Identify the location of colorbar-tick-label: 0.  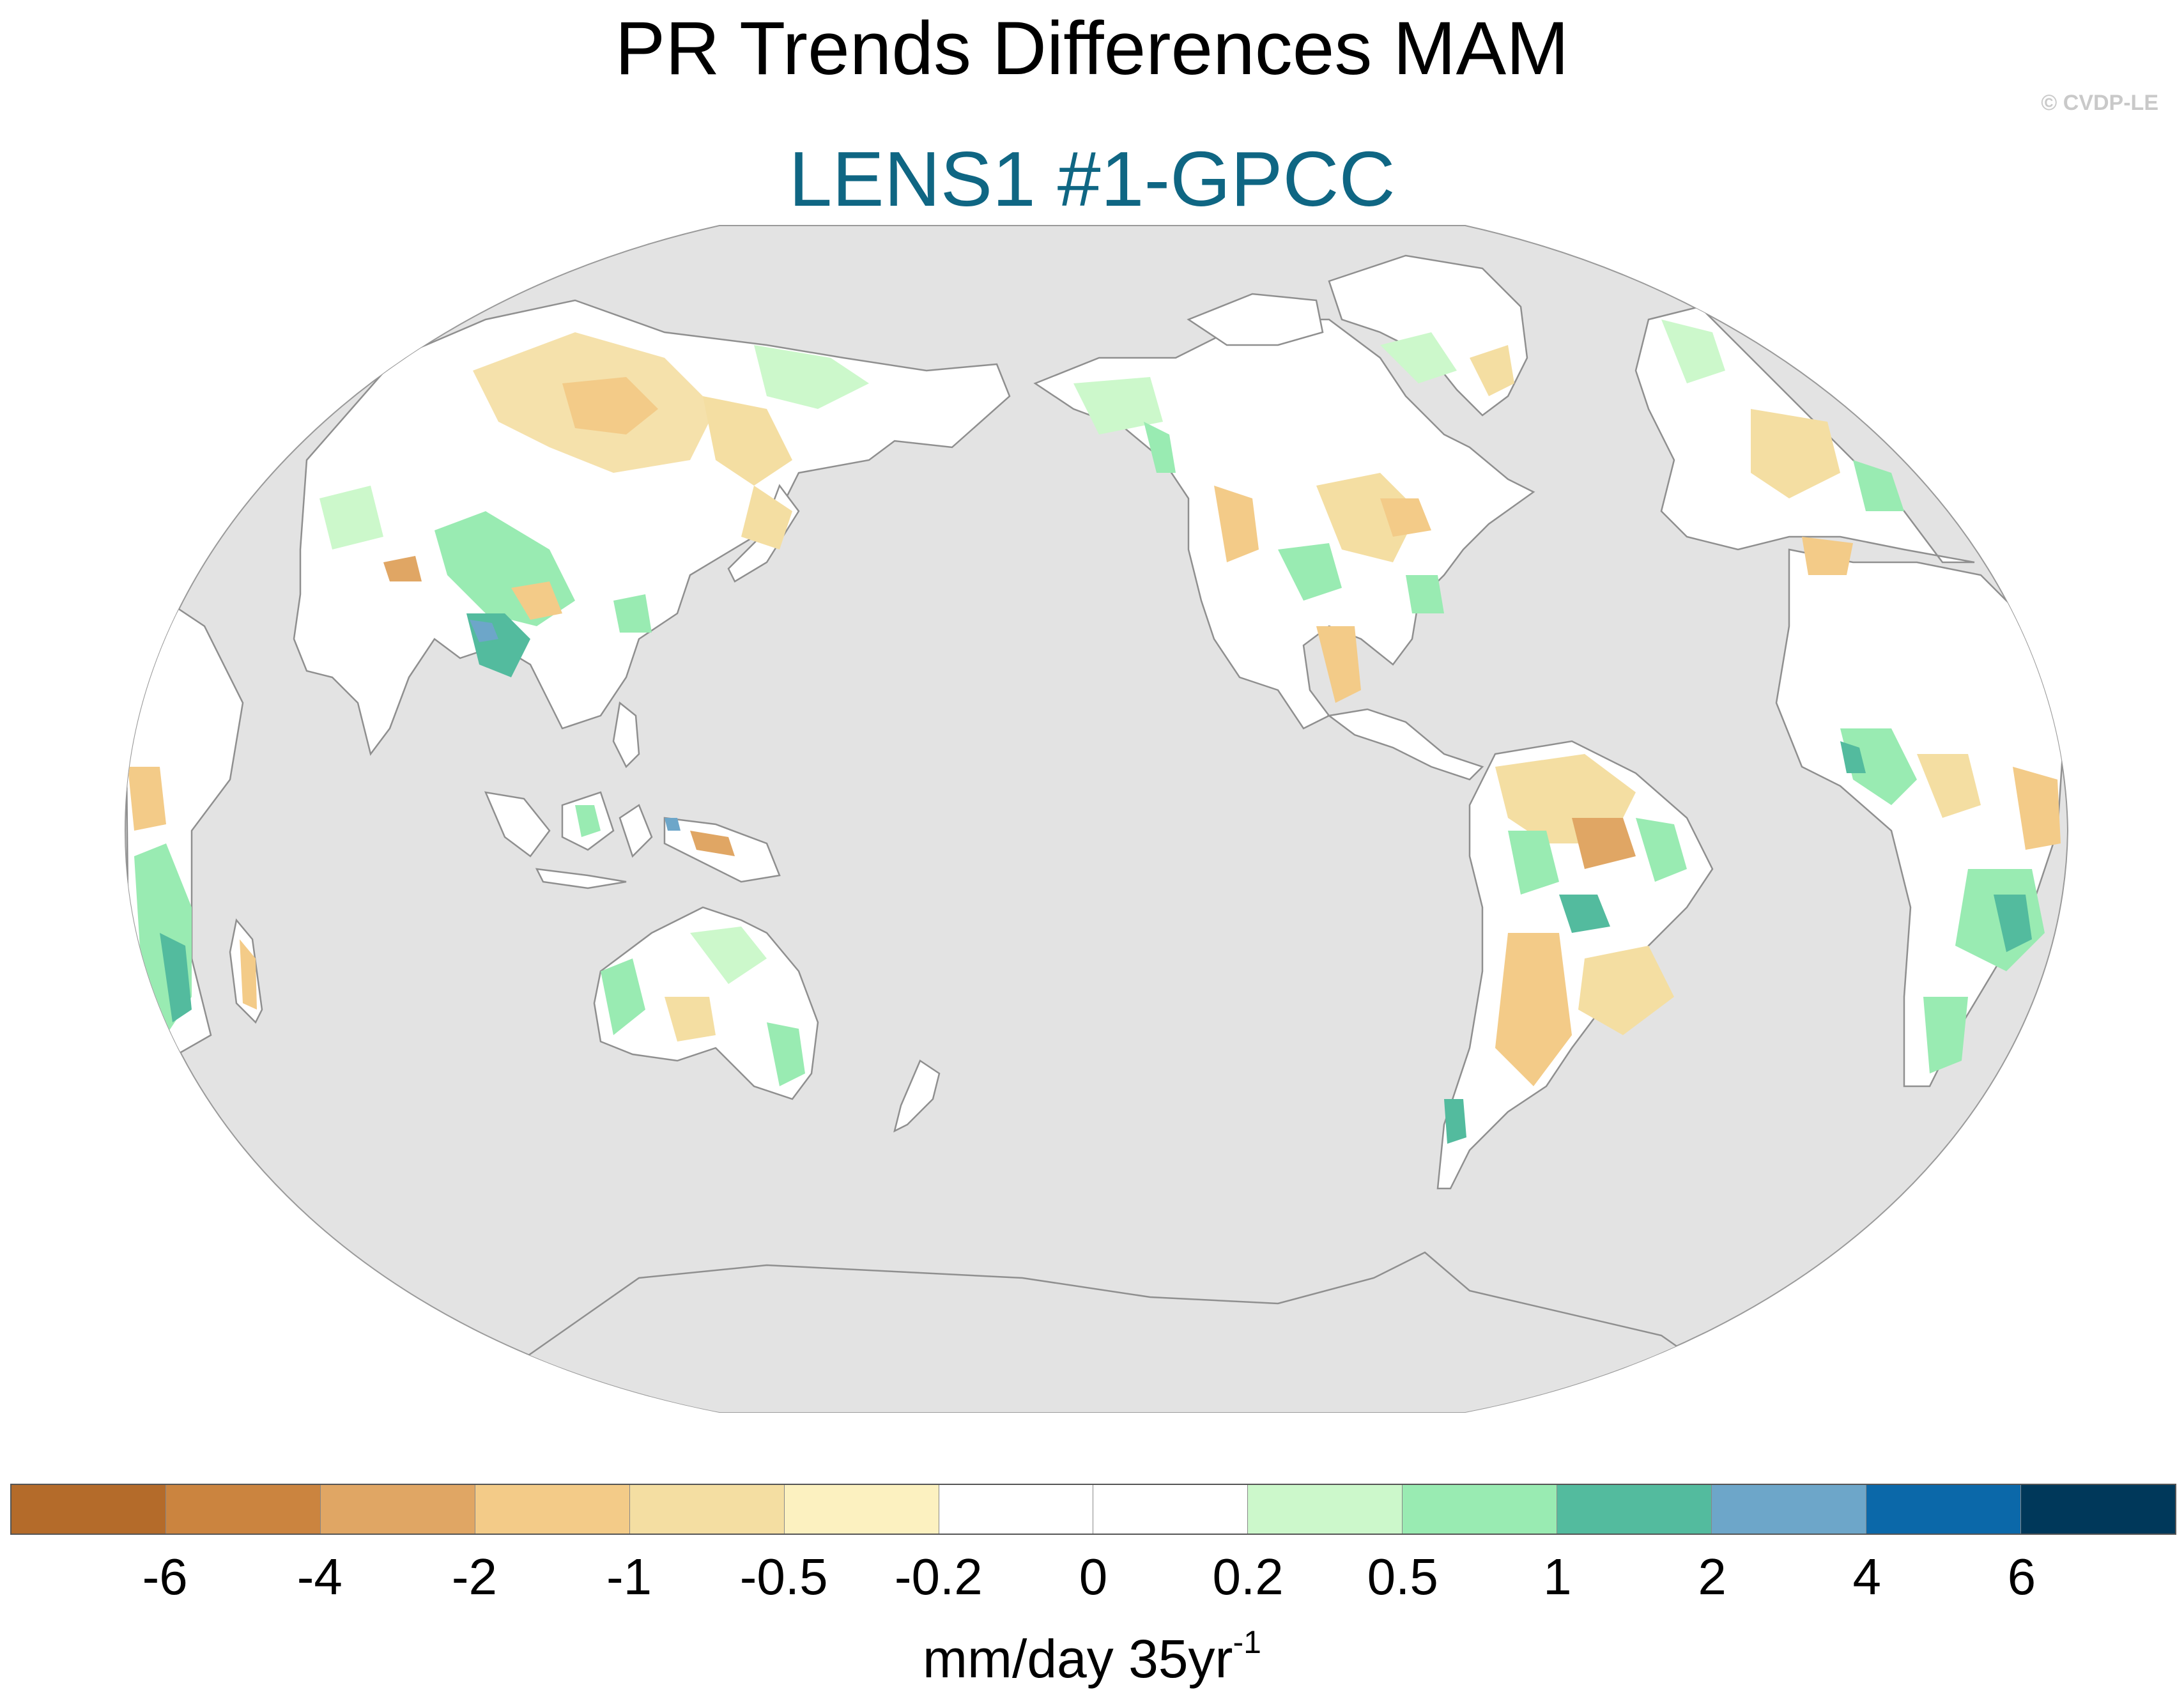
(1093, 1576).